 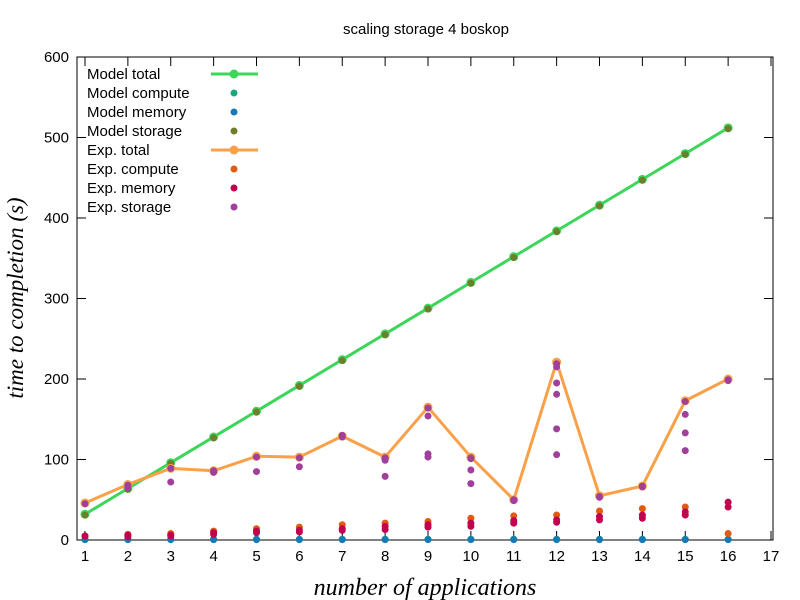 I want to click on legend-label: Model memory, so click(x=137, y=112).